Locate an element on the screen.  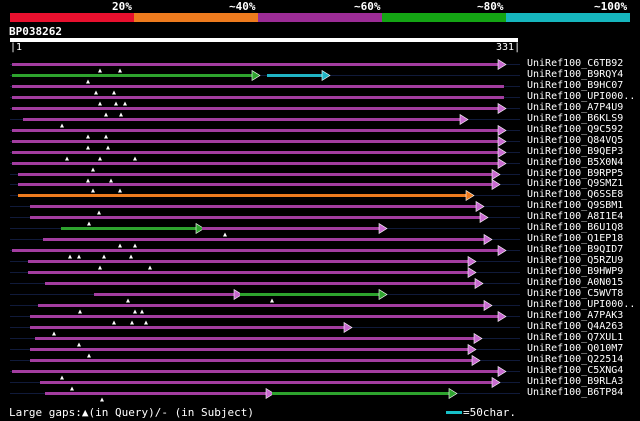
scale-legend-text: =50char. is located at coordinates (489, 412).